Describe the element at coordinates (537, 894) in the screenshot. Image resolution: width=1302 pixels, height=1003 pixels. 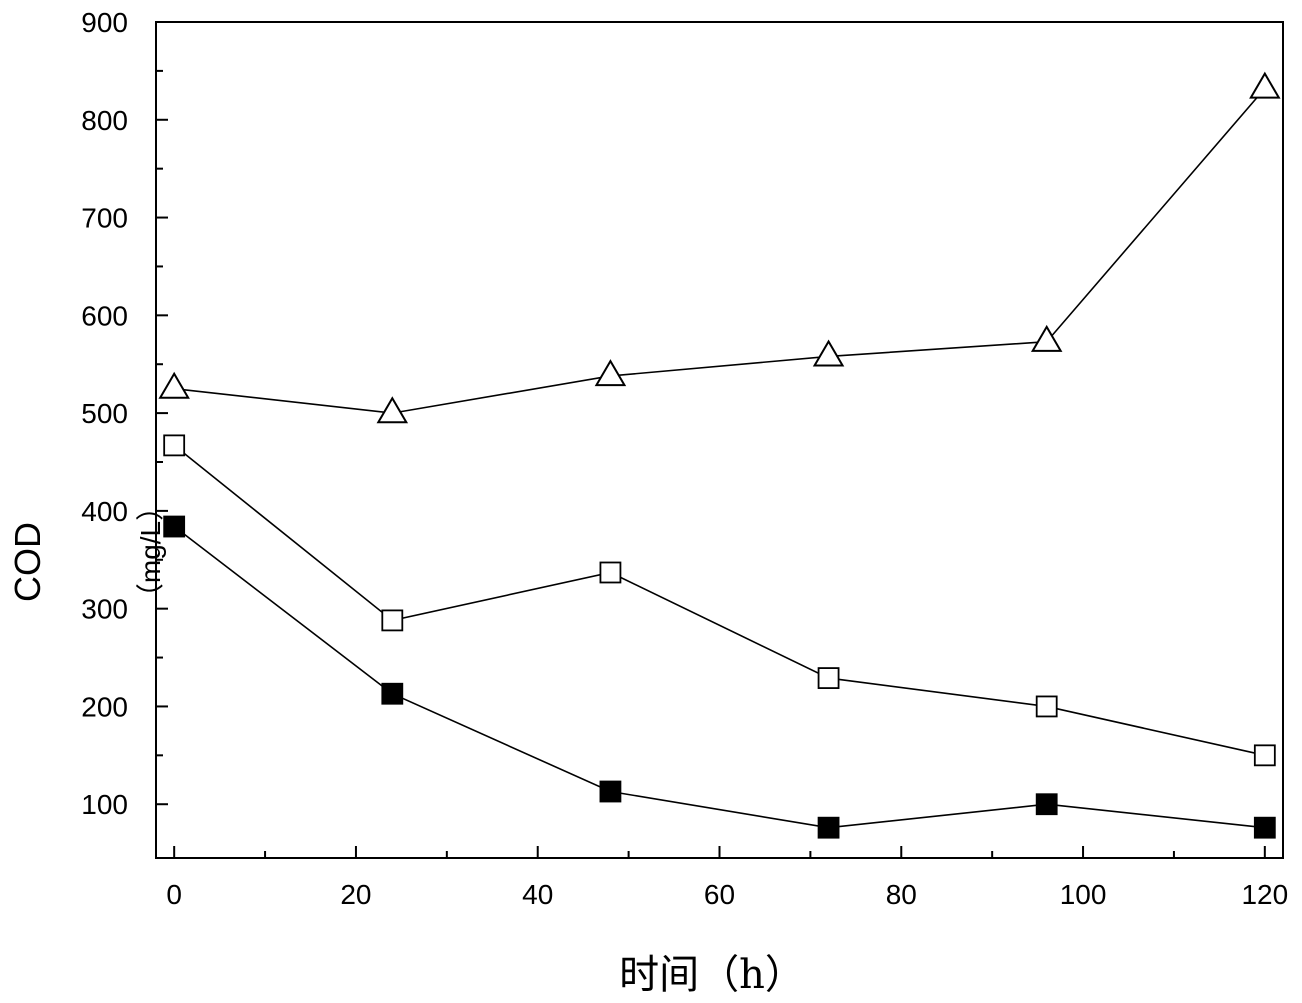
I see `x-tick-label: 40` at that location.